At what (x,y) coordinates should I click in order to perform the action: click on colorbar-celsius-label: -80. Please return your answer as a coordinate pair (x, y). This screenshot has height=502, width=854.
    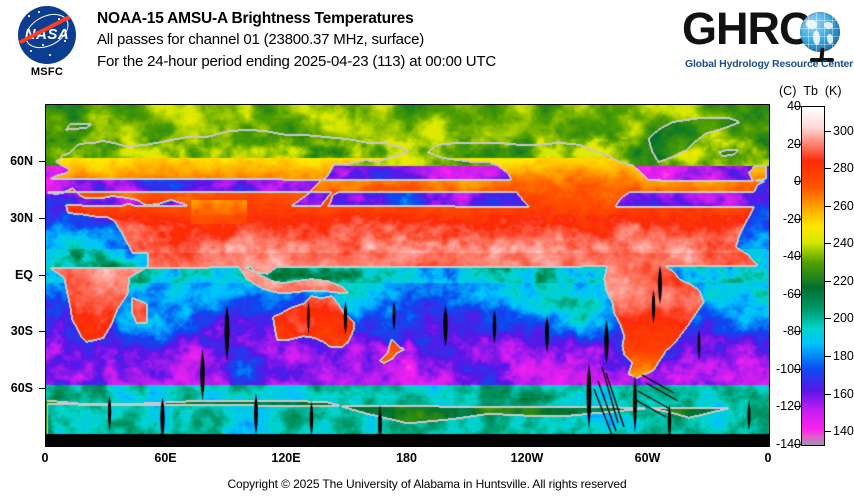
    Looking at the image, I should click on (791, 331).